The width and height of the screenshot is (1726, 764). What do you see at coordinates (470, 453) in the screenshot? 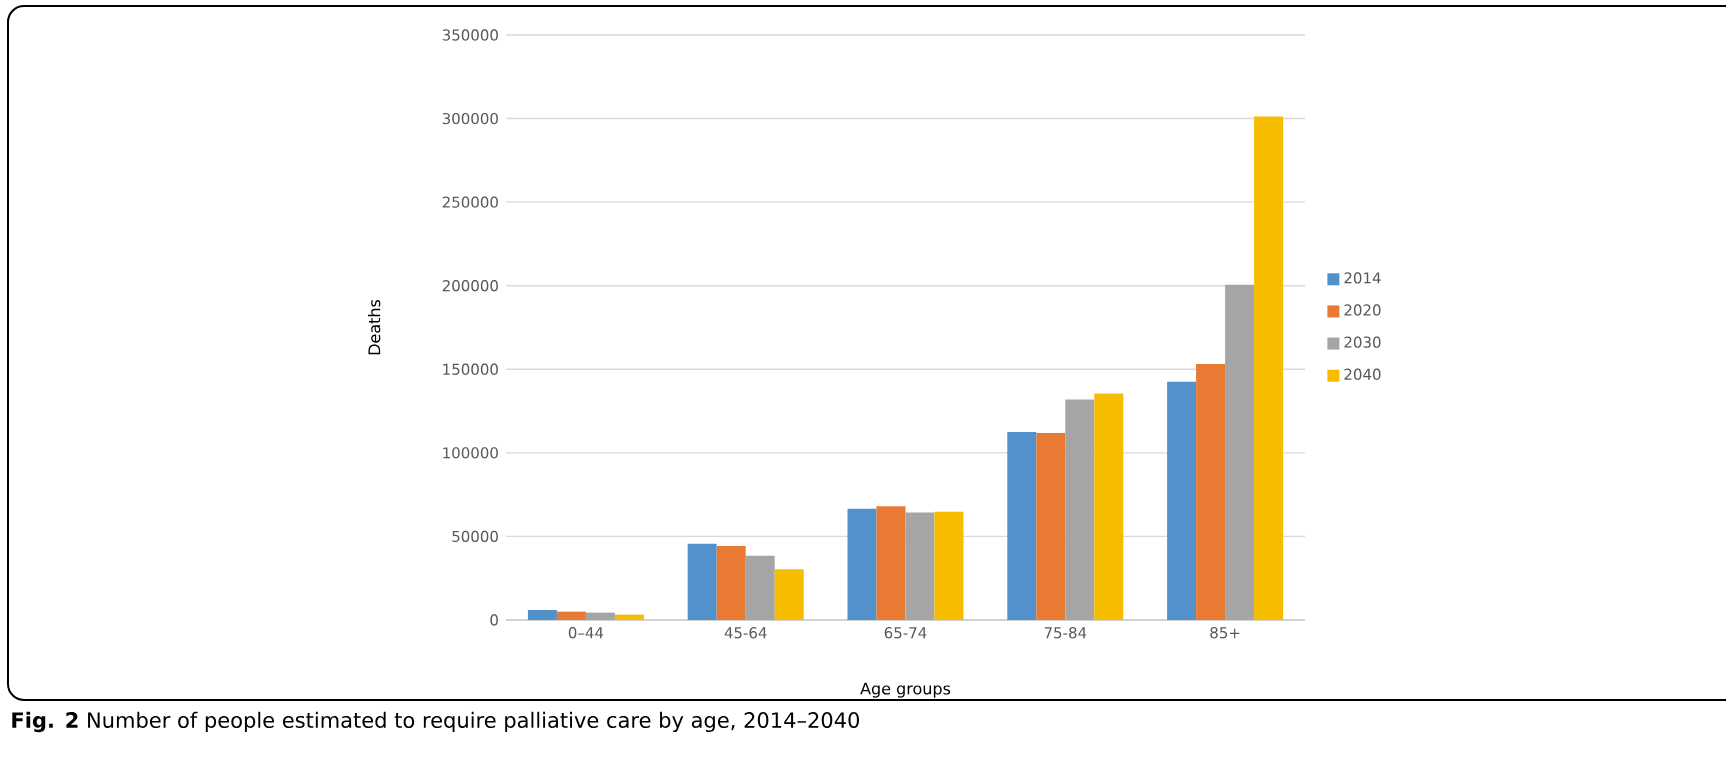
I see `y-tick-label: 100000` at bounding box center [470, 453].